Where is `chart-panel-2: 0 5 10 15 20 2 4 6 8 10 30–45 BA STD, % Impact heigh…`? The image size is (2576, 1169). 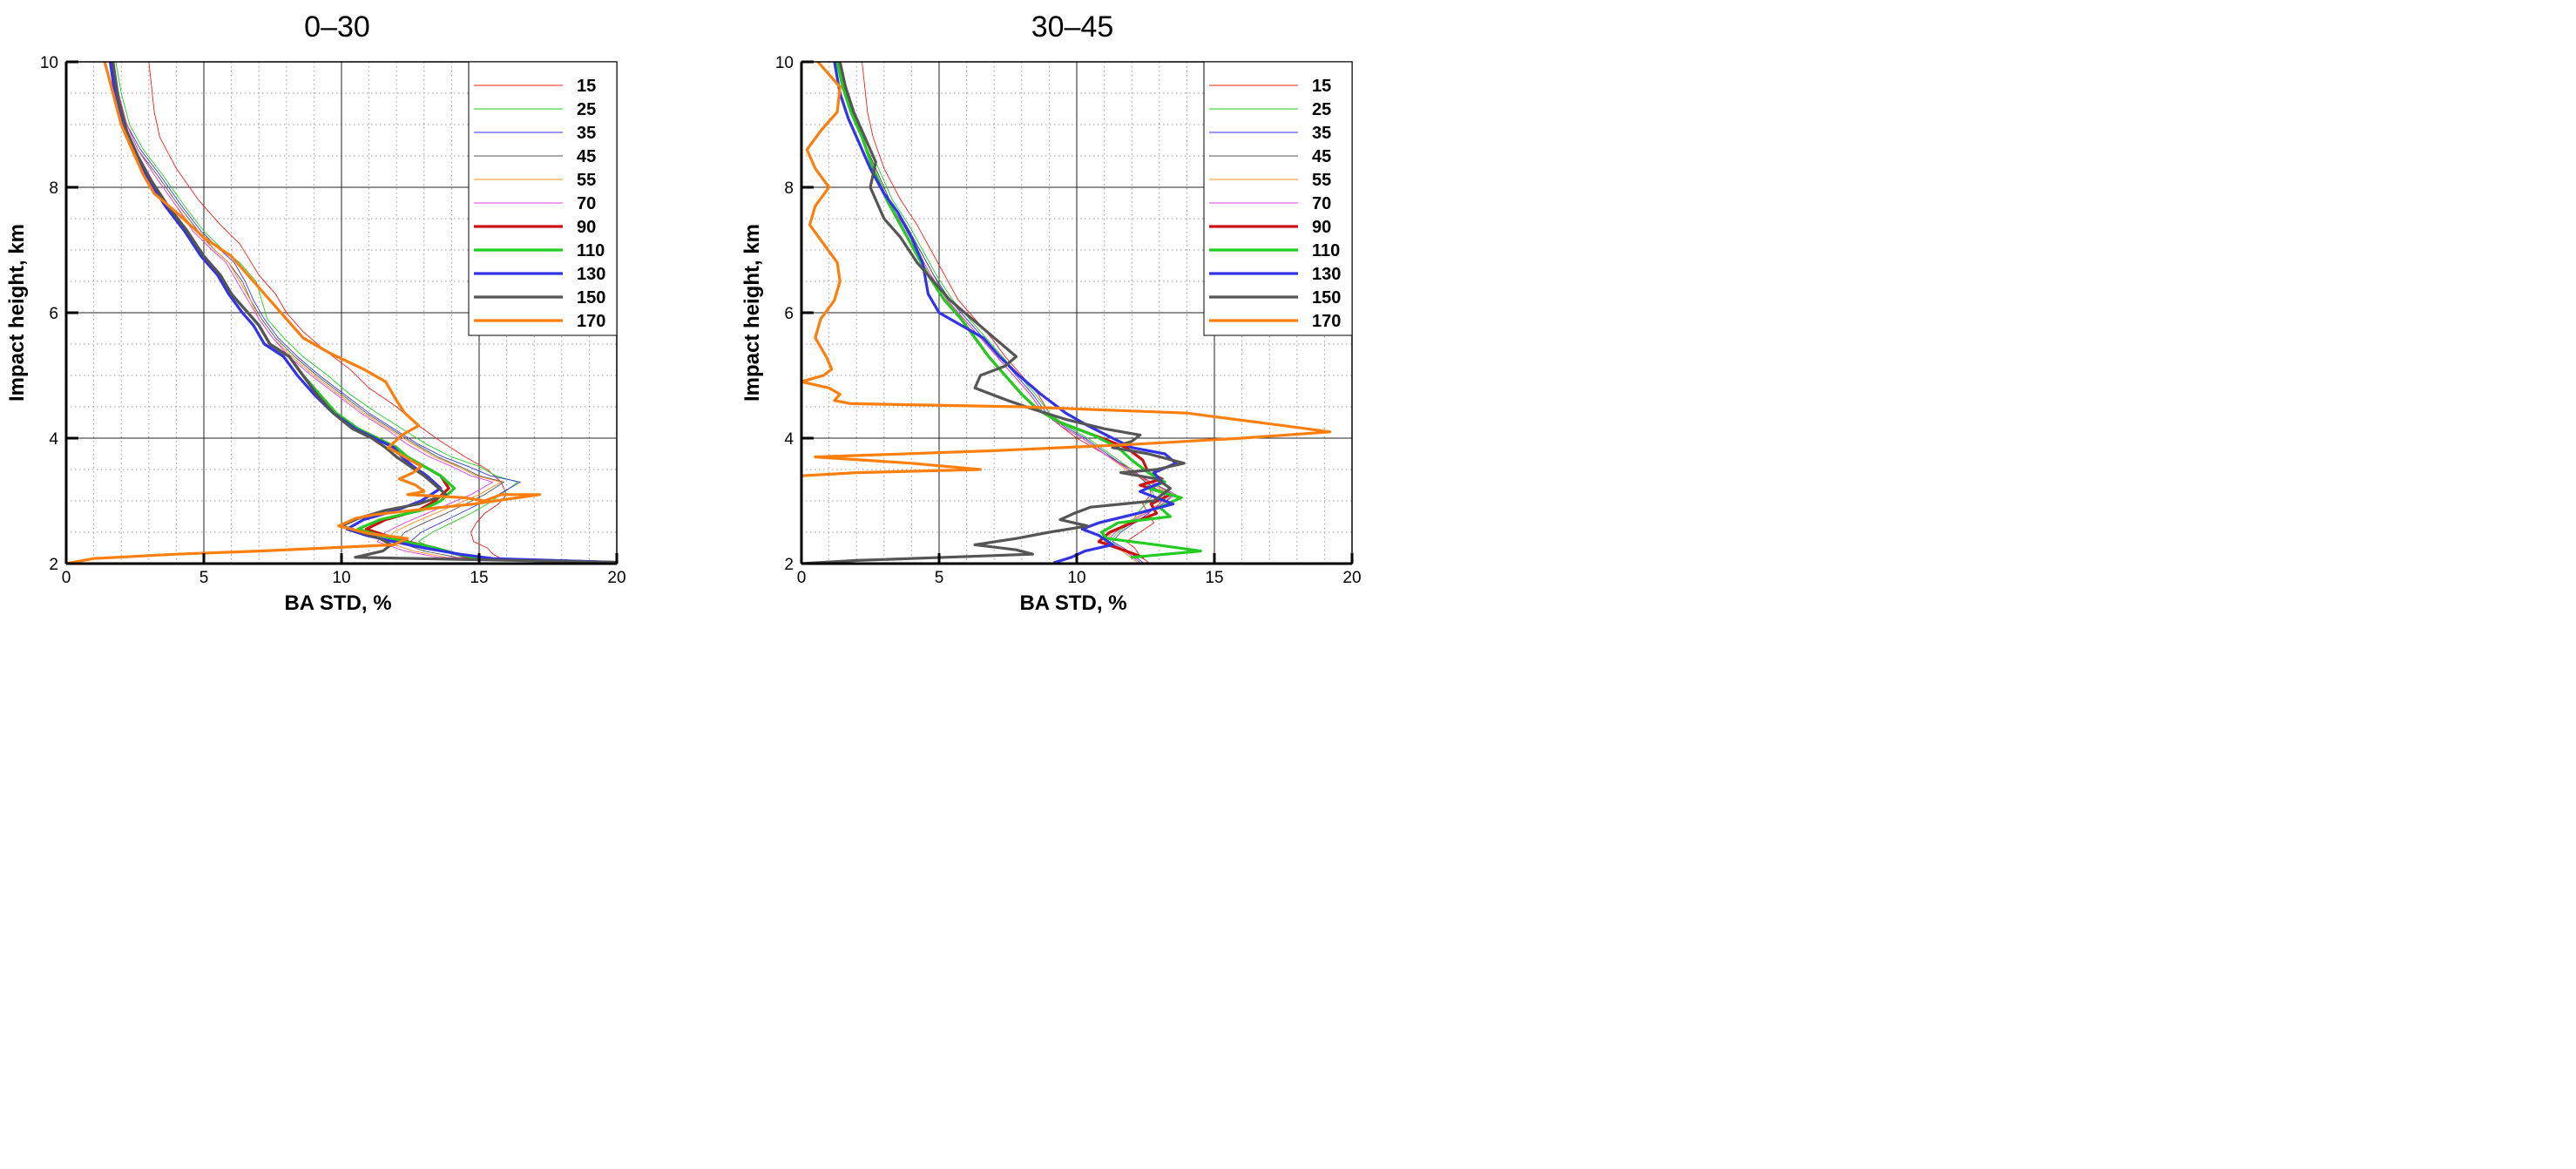 chart-panel-2: 0 5 10 15 20 2 4 6 8 10 30–45 BA STD, % Impact heigh… is located at coordinates (1051, 312).